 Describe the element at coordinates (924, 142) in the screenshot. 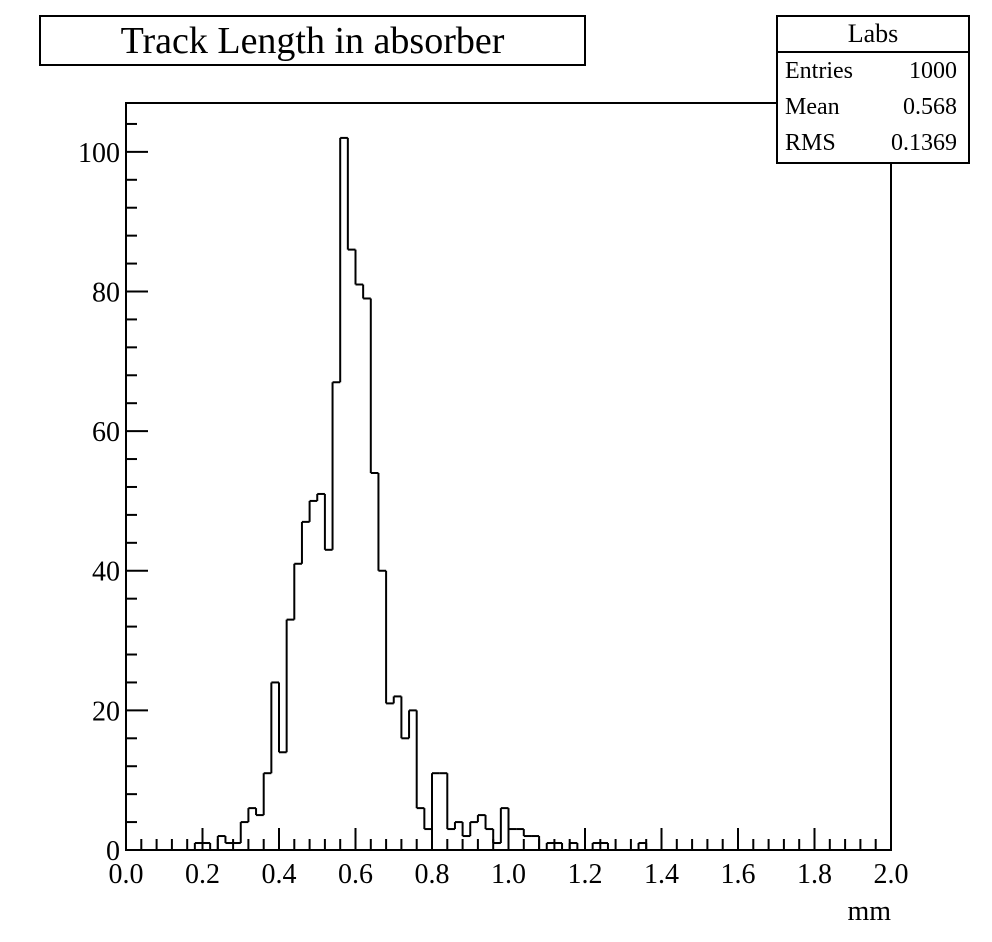

I see `stats-value: 0.1369` at that location.